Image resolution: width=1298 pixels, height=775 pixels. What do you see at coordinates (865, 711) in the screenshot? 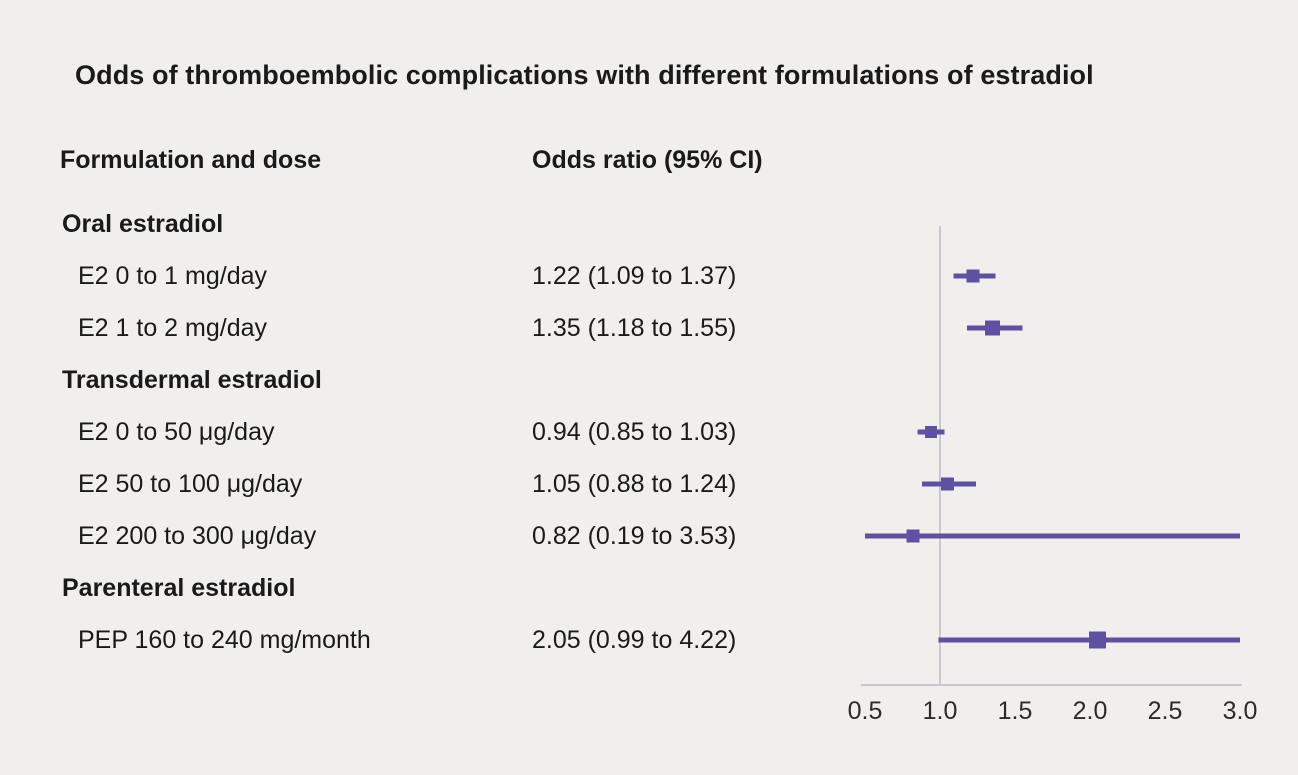
I see `x-tick-label: 0.5` at bounding box center [865, 711].